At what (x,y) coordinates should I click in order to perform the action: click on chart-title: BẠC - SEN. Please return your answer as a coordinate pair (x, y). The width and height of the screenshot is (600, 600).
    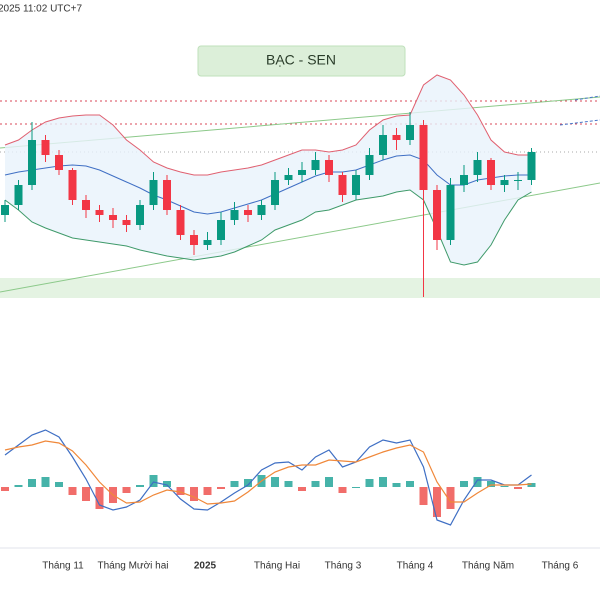
    Looking at the image, I should click on (301, 60).